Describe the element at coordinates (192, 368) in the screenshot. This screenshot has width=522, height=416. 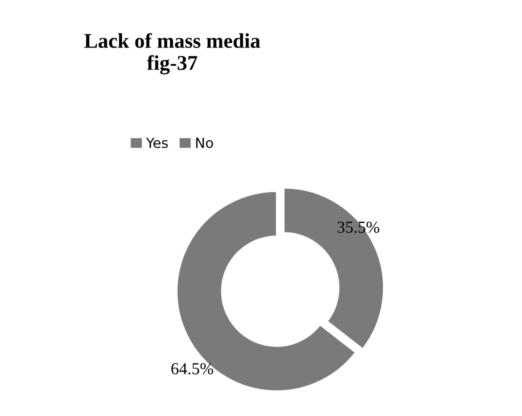
I see `data-label: 64.5%` at that location.